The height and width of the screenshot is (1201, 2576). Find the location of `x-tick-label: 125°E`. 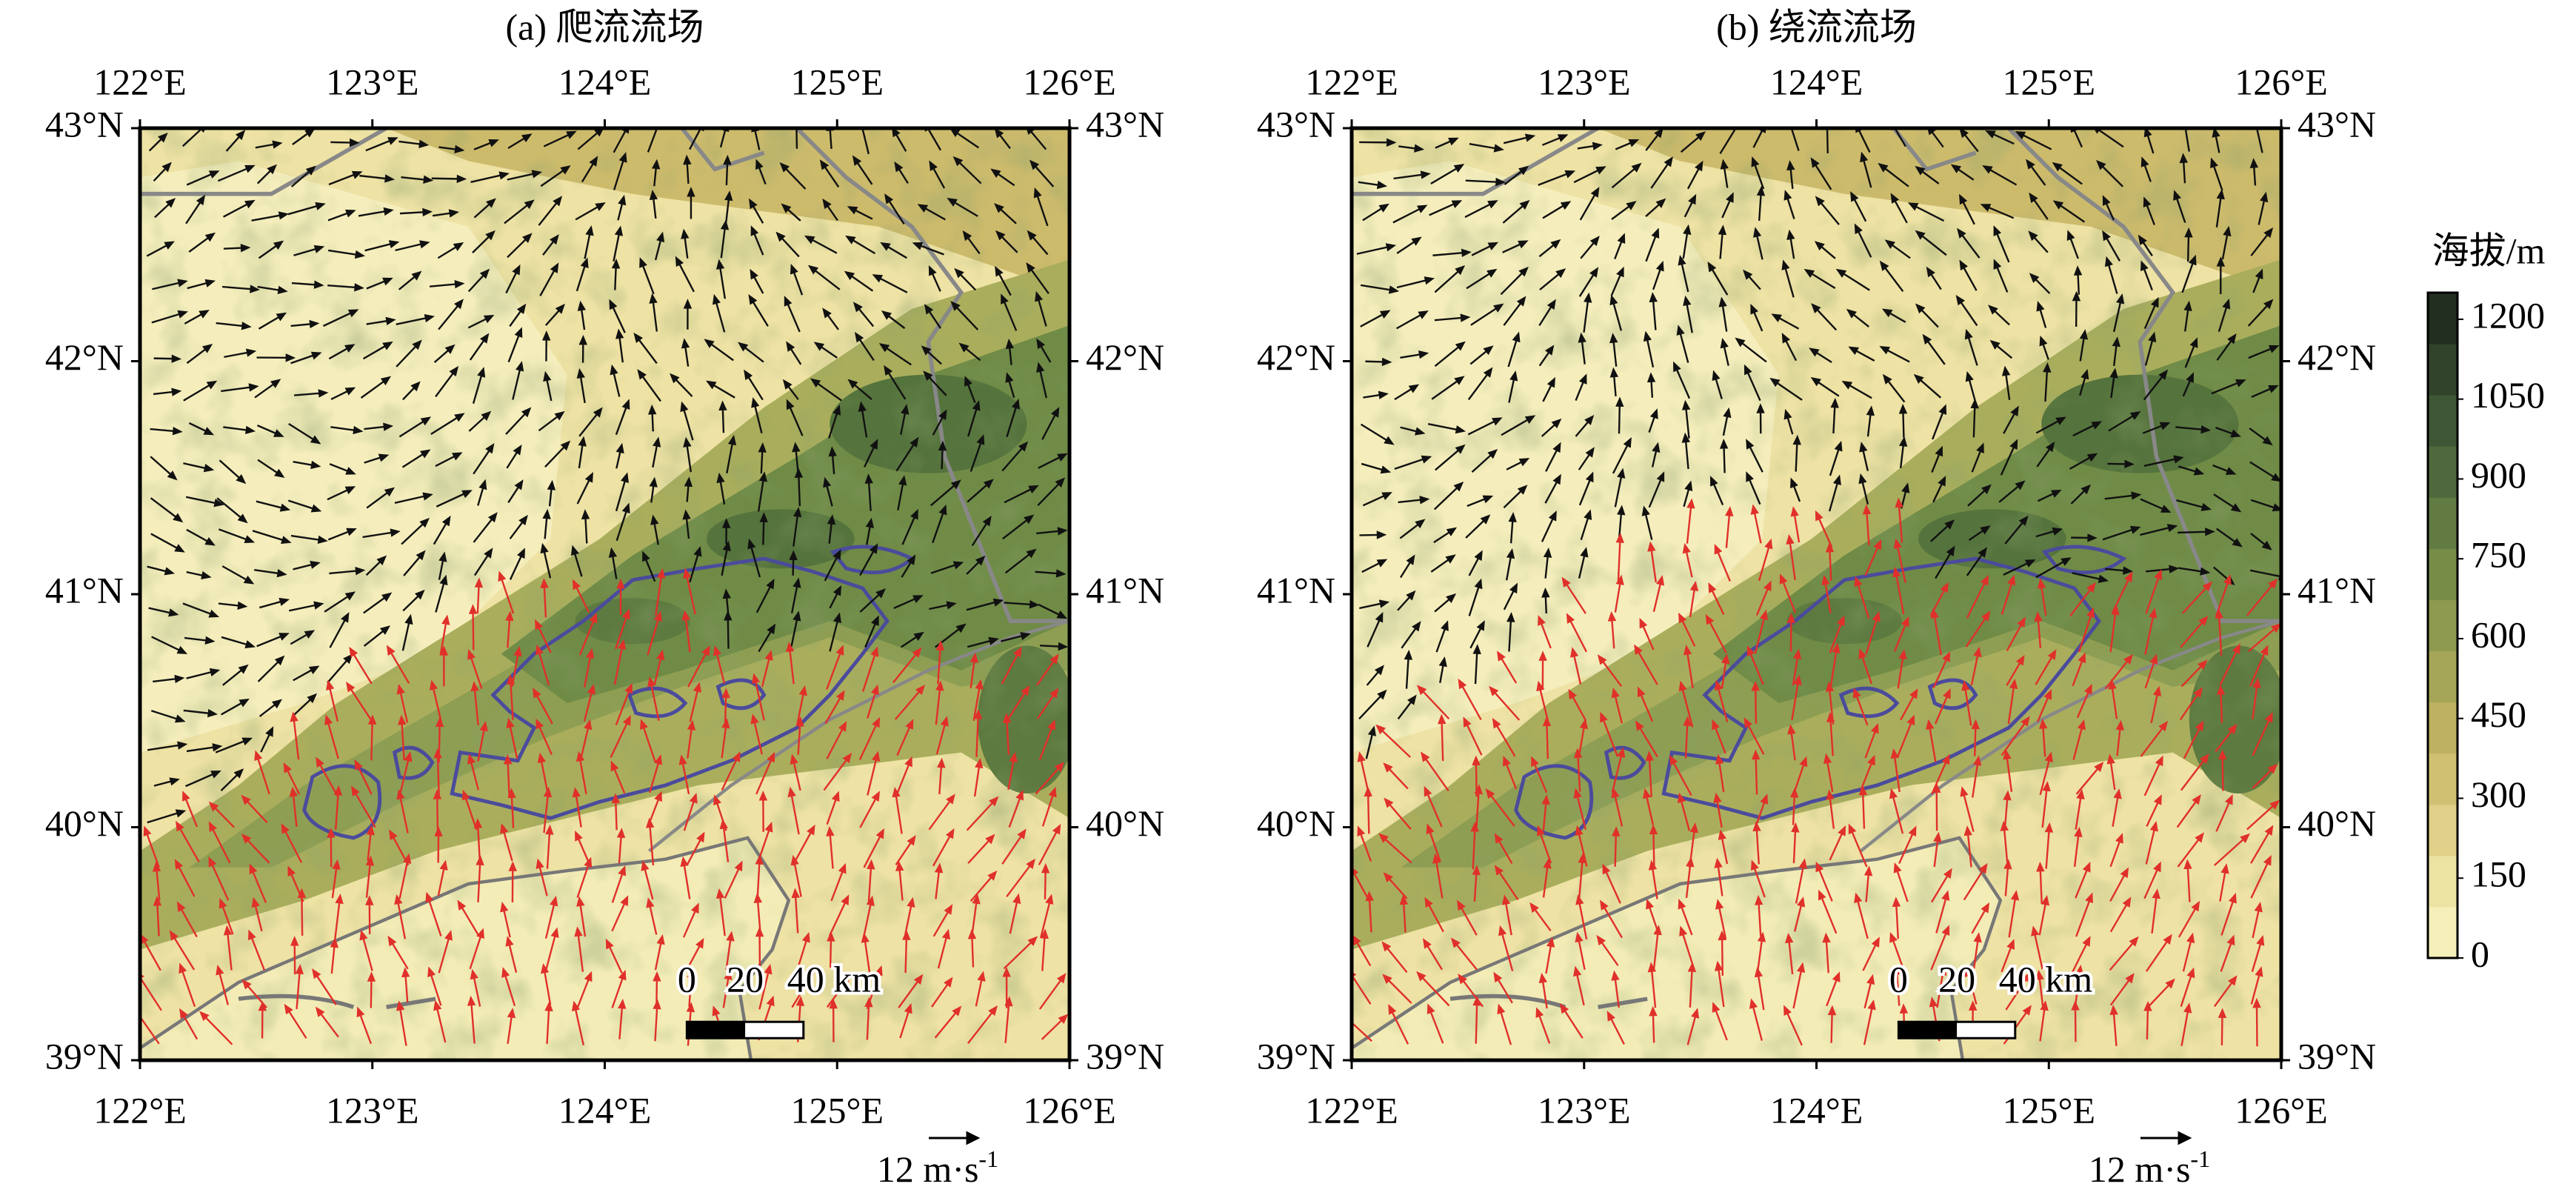

x-tick-label: 125°E is located at coordinates (2048, 1110).